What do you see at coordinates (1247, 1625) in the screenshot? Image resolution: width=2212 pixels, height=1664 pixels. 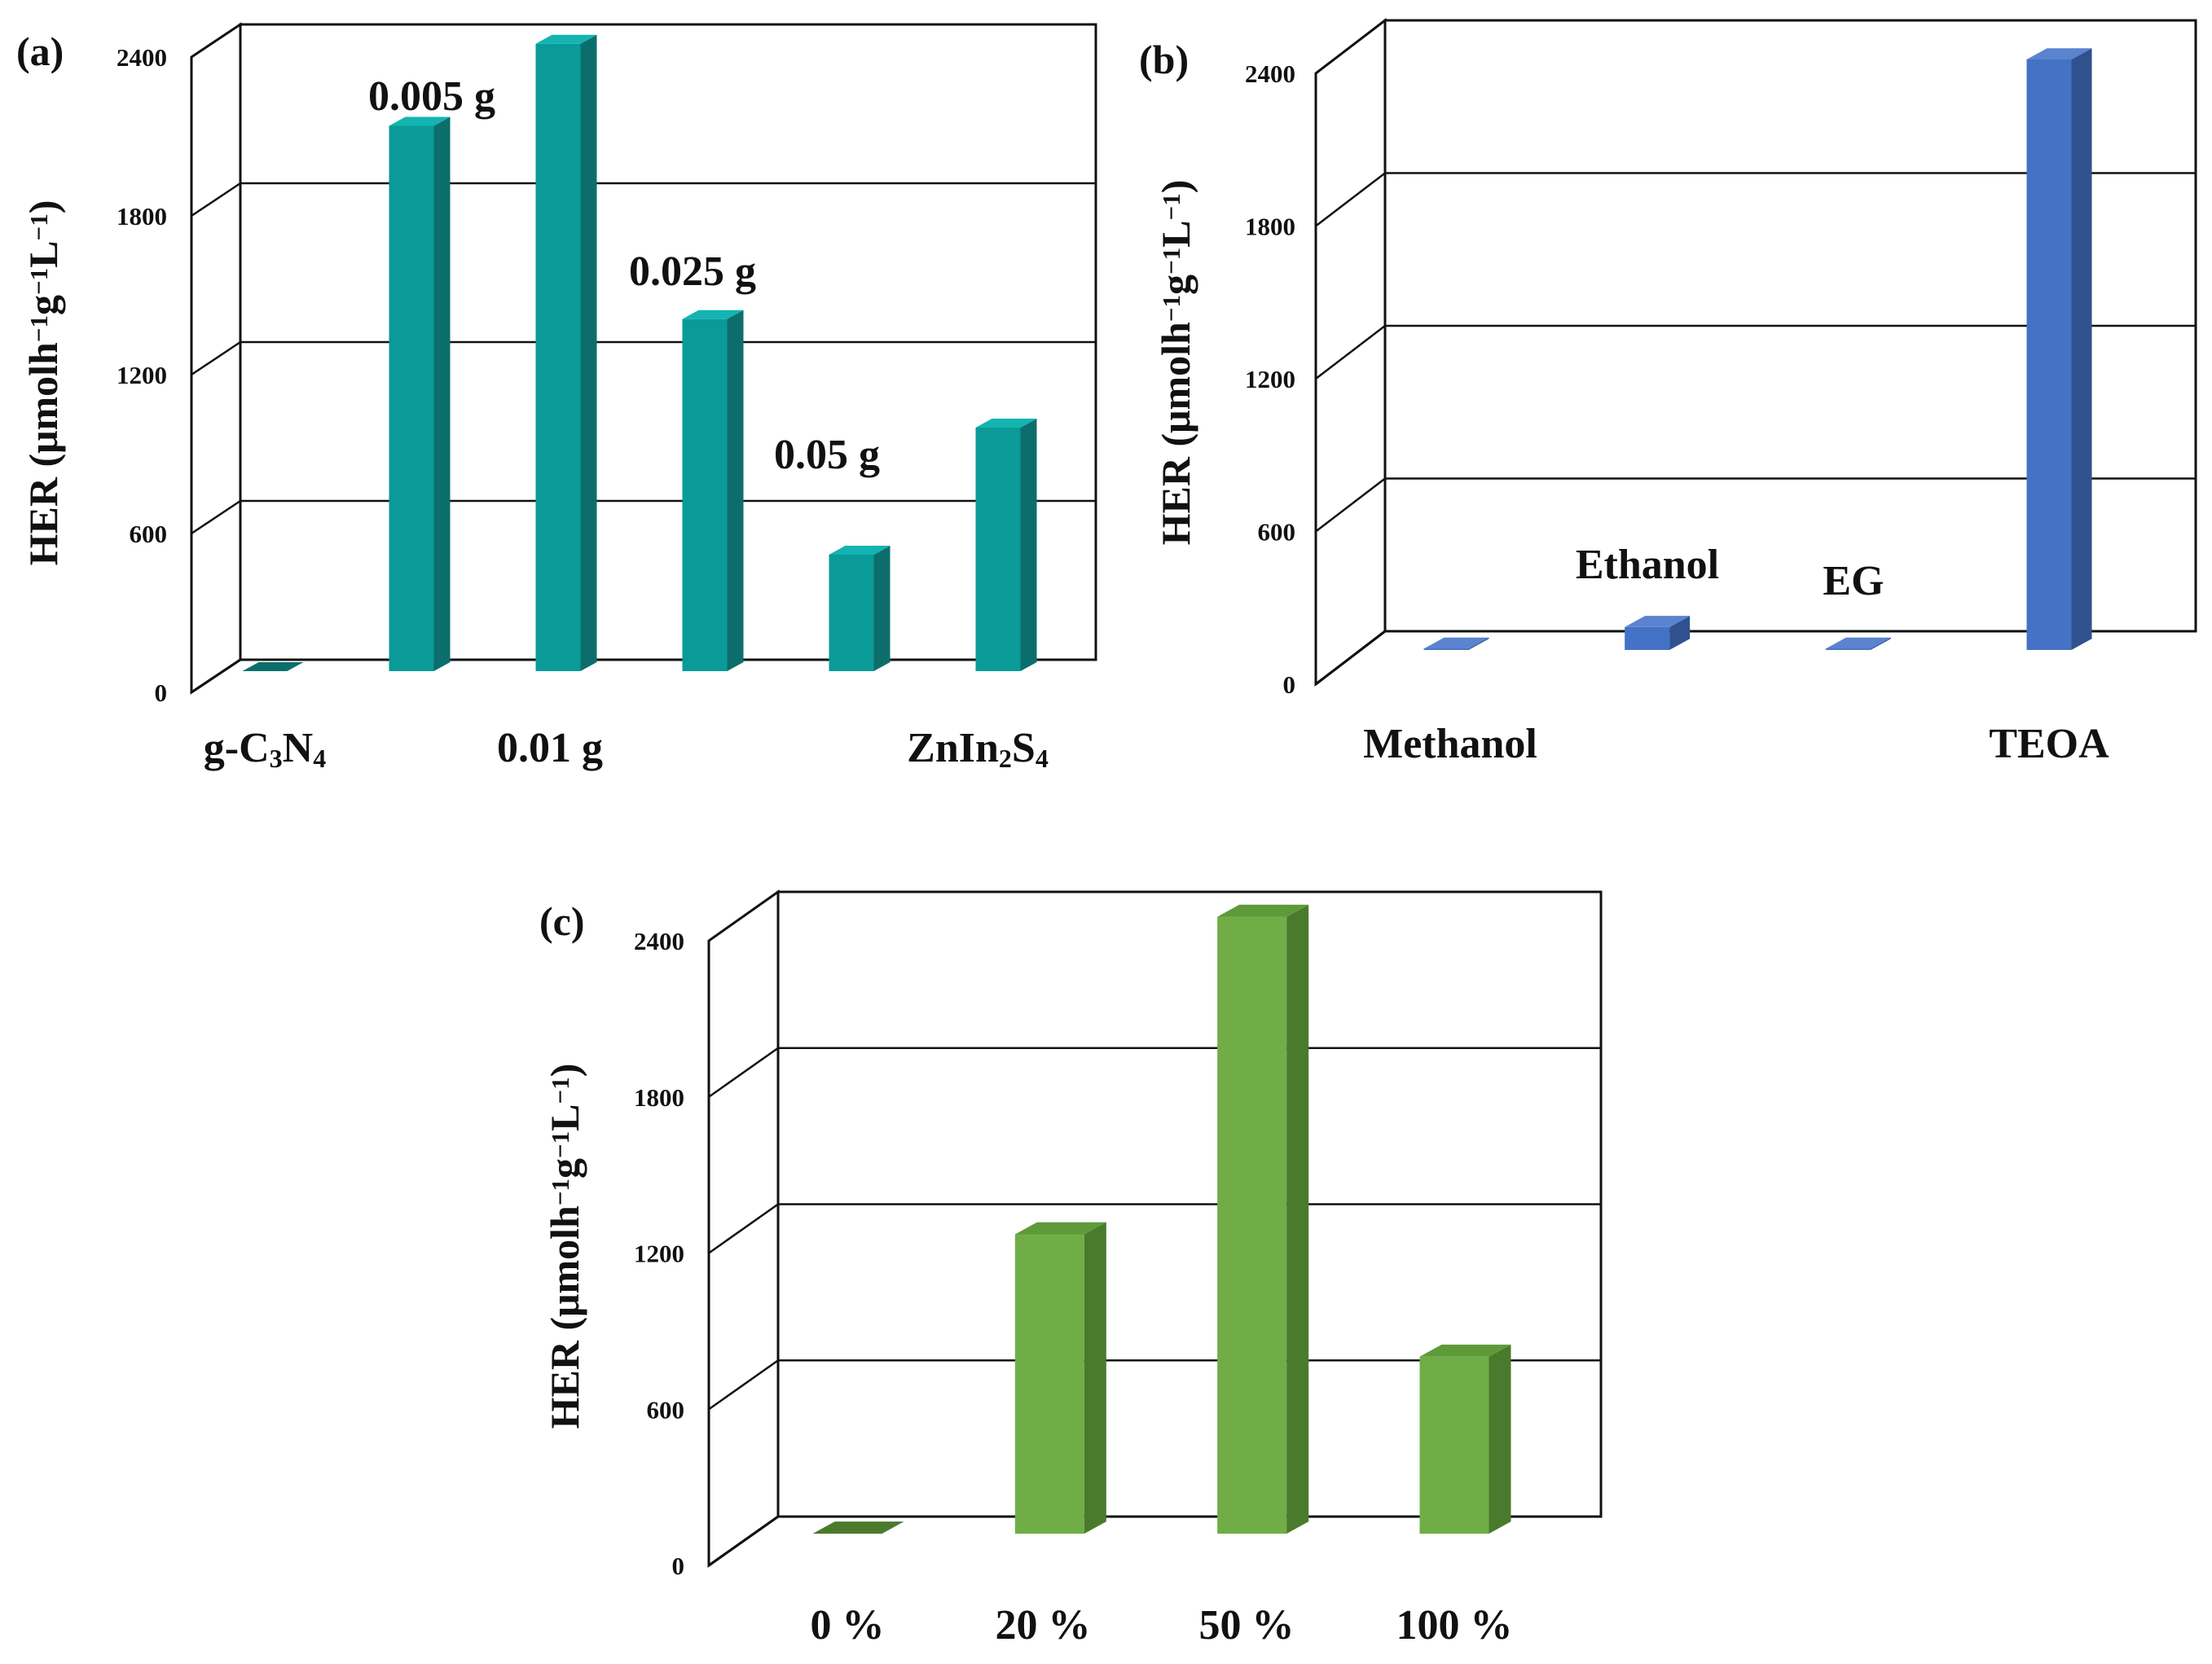 I see `x-tick-label: 50 %` at bounding box center [1247, 1625].